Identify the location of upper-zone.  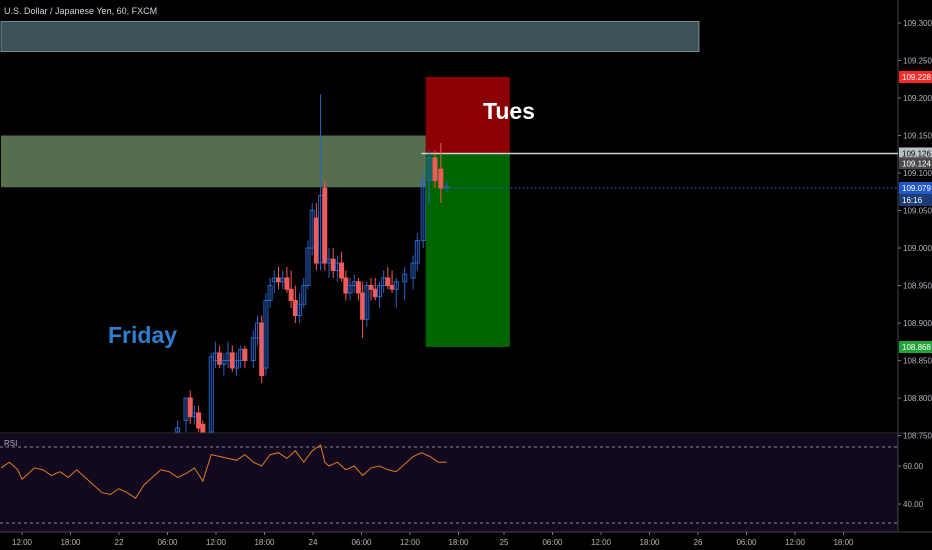
(350, 36).